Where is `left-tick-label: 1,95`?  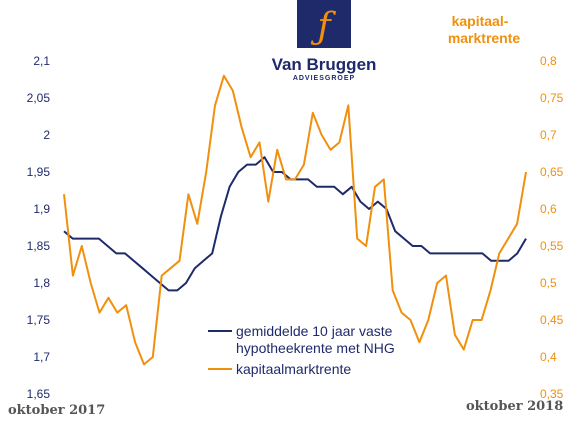
left-tick-label: 1,95 is located at coordinates (39, 172).